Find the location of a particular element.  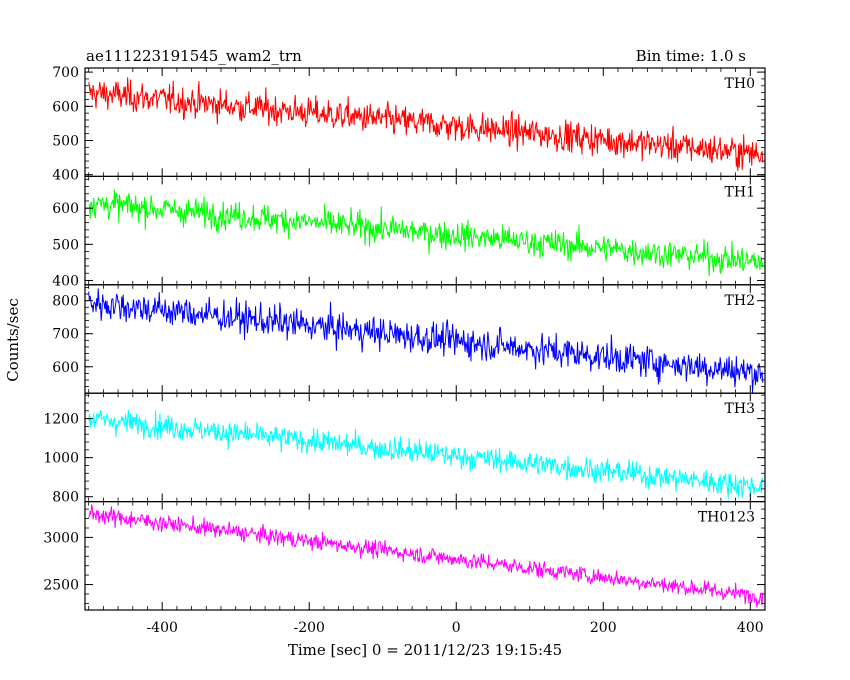

panel-name-label: TH2 is located at coordinates (740, 301).